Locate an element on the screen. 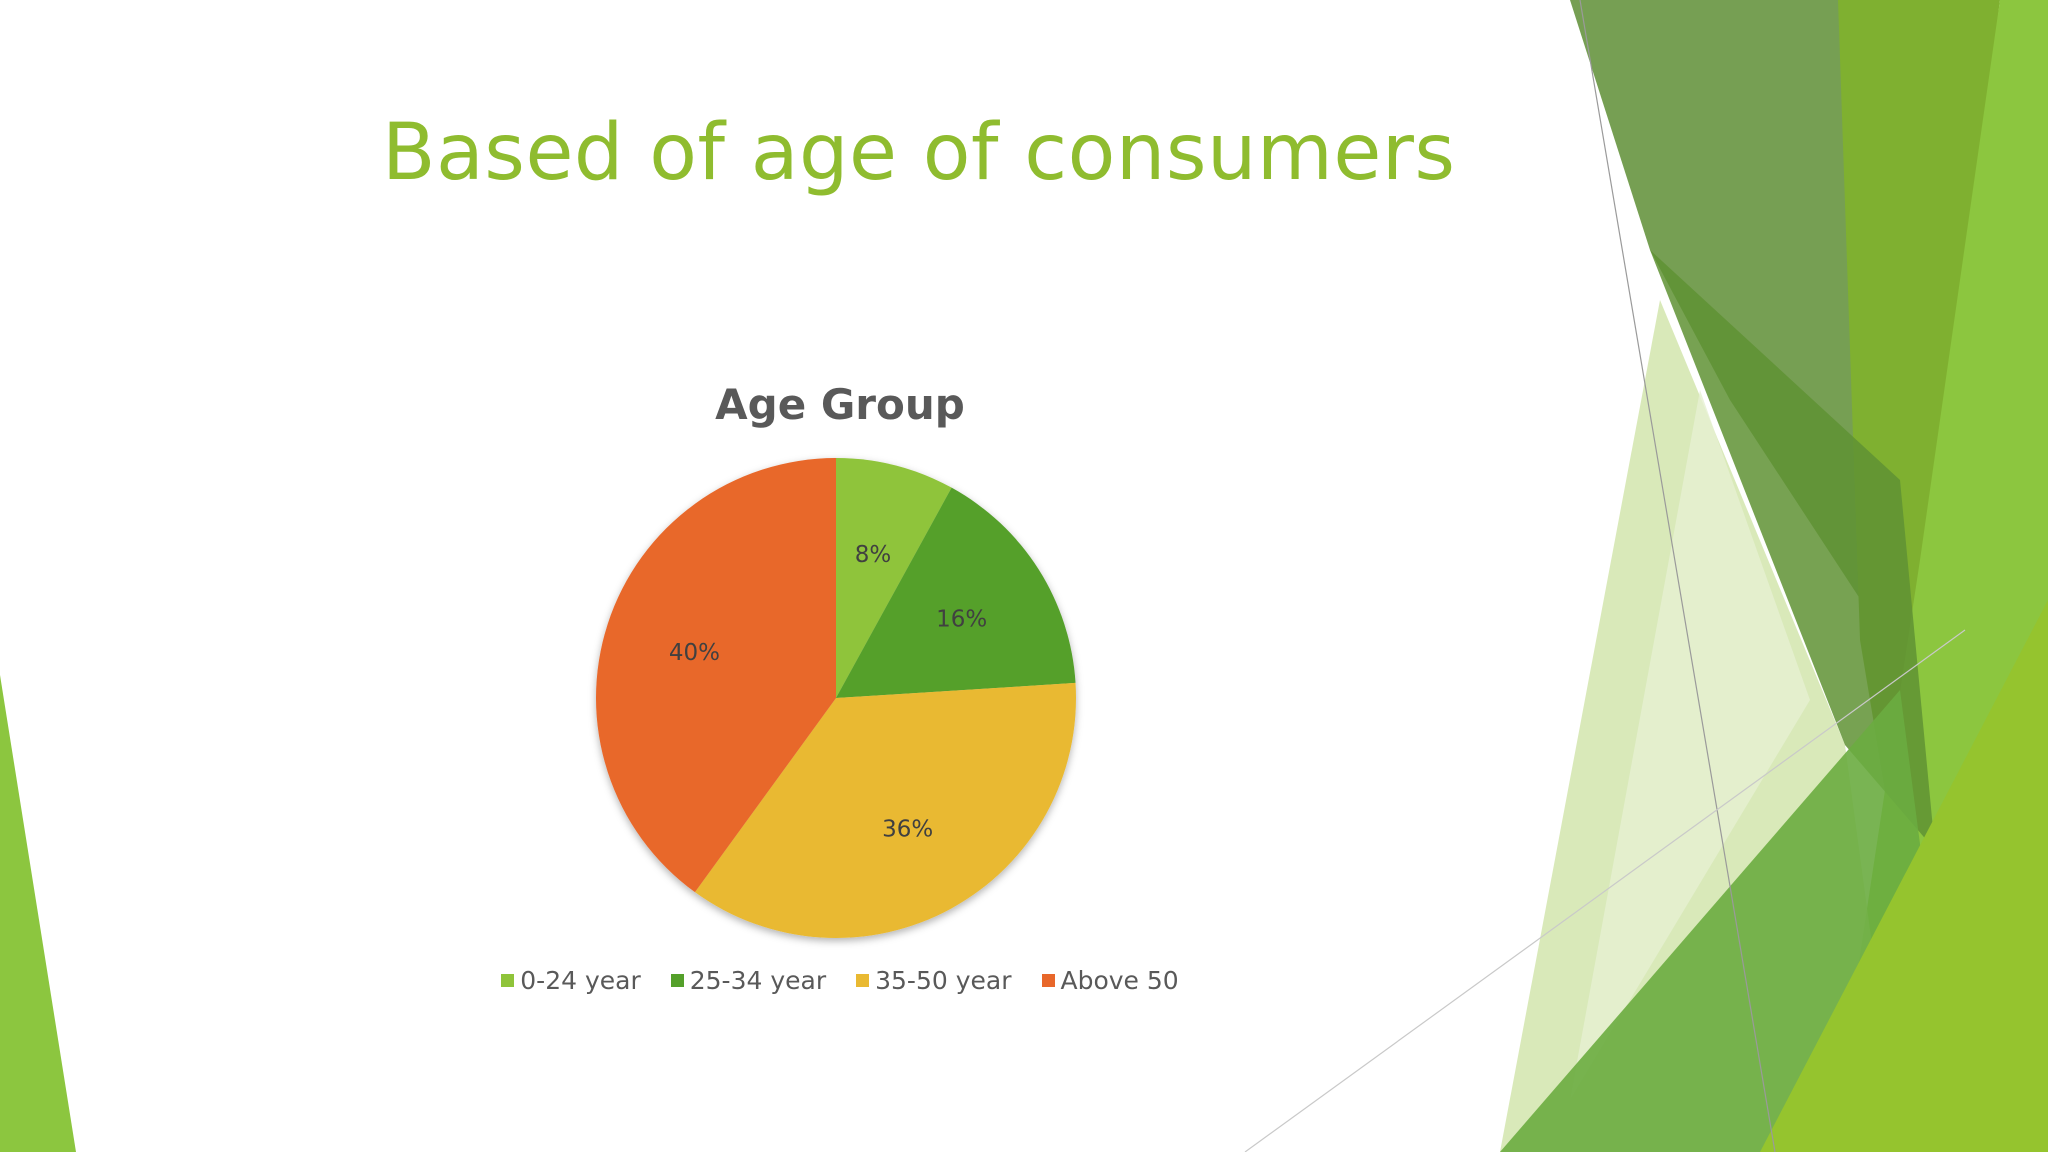  left-green-strip is located at coordinates (38, 913).